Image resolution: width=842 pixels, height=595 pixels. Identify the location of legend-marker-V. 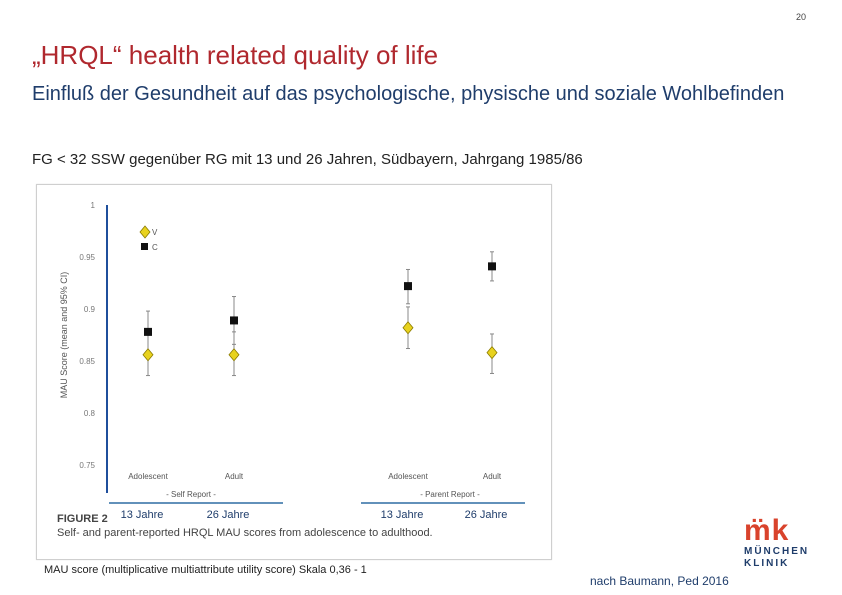
(145, 232).